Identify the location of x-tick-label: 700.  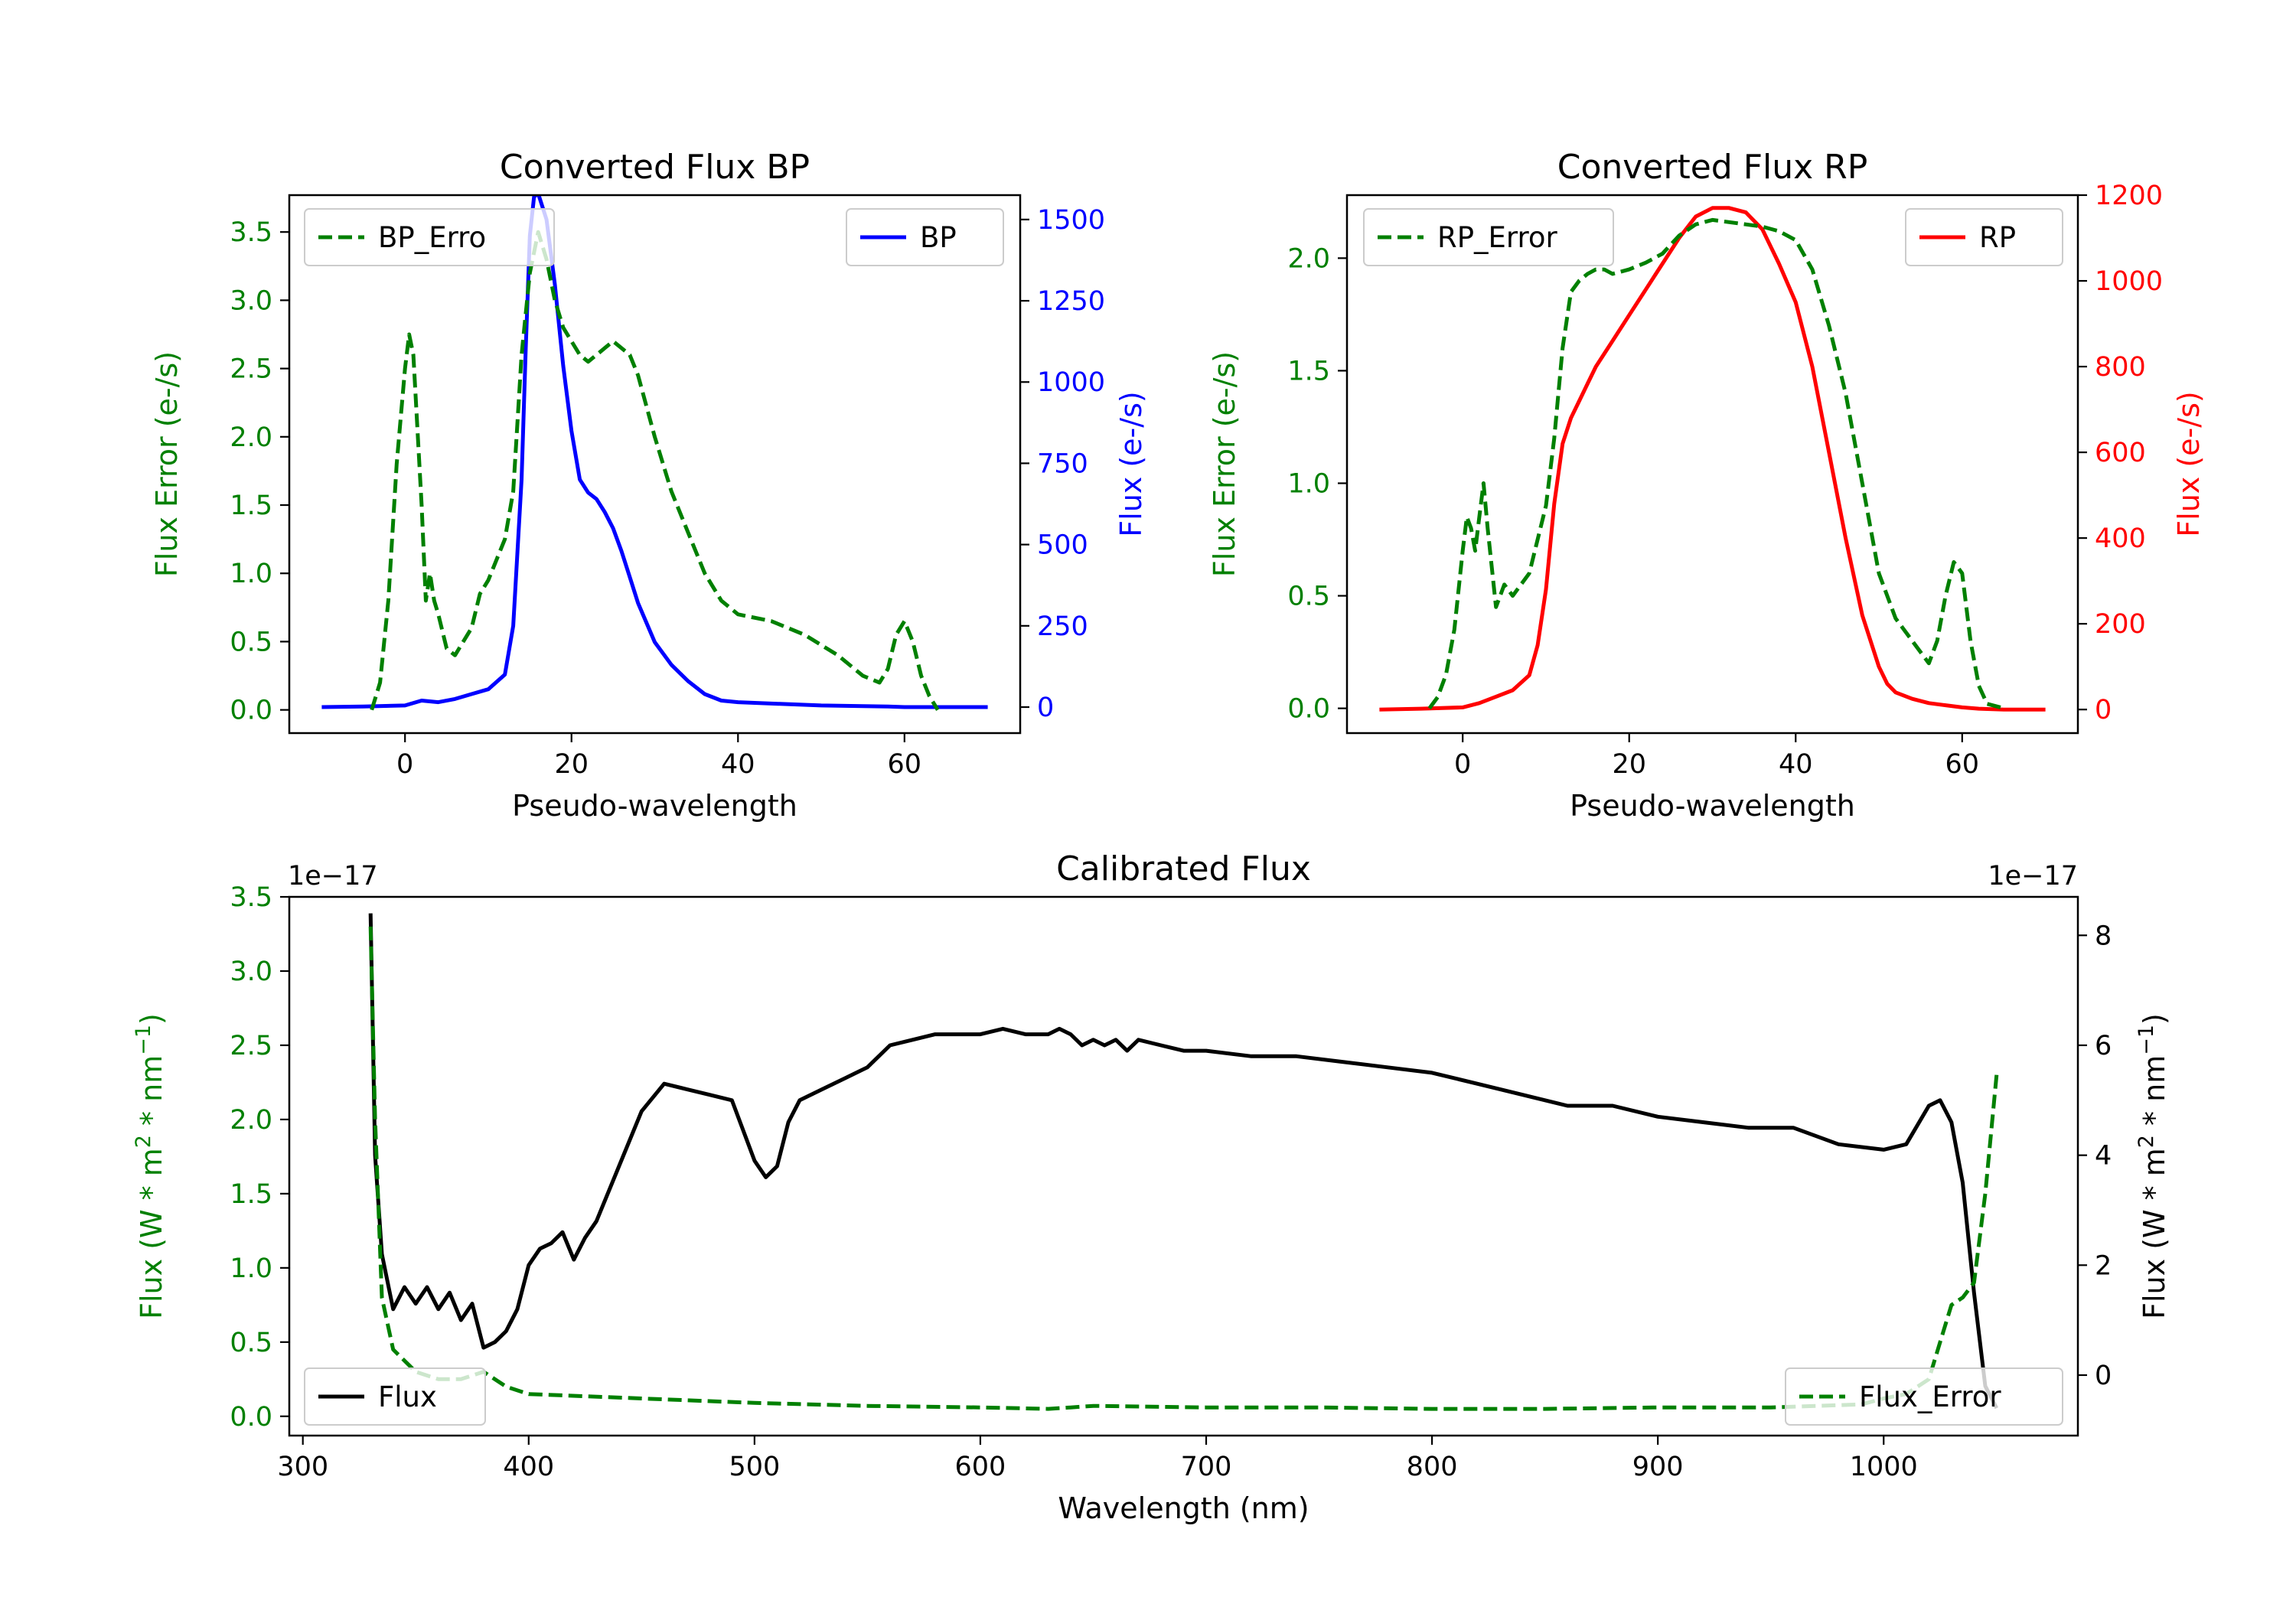
(1206, 1467).